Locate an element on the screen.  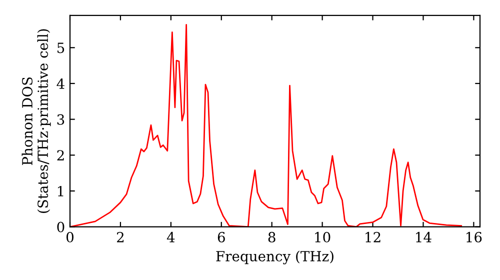
x-tick-label: 2 is located at coordinates (120, 237).